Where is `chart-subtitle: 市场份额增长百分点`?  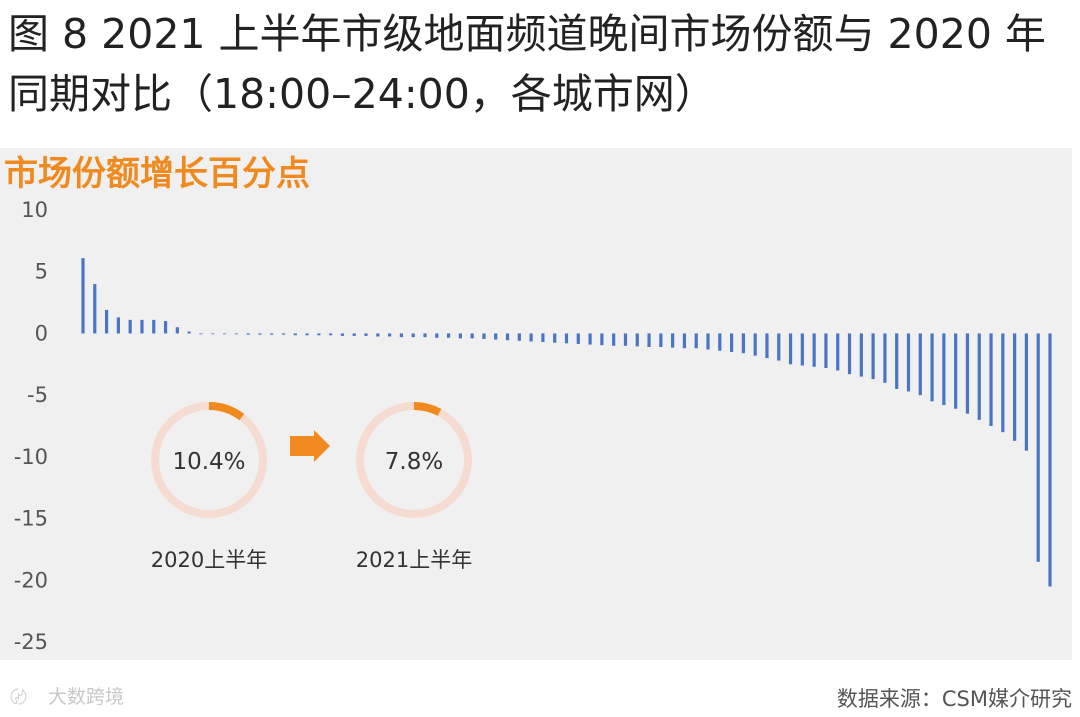
chart-subtitle: 市场份额增长百分点 is located at coordinates (157, 174).